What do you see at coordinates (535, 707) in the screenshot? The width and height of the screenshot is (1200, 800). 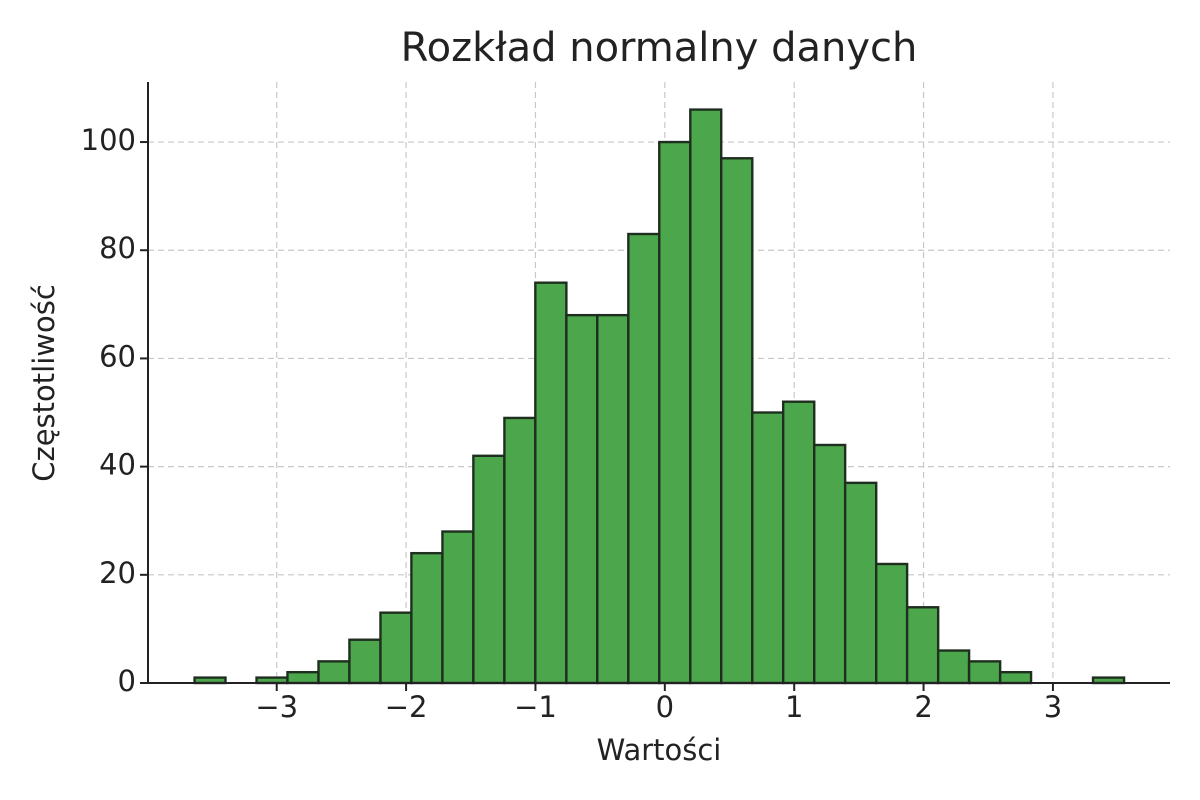 I see `x-tick-label: −1` at bounding box center [535, 707].